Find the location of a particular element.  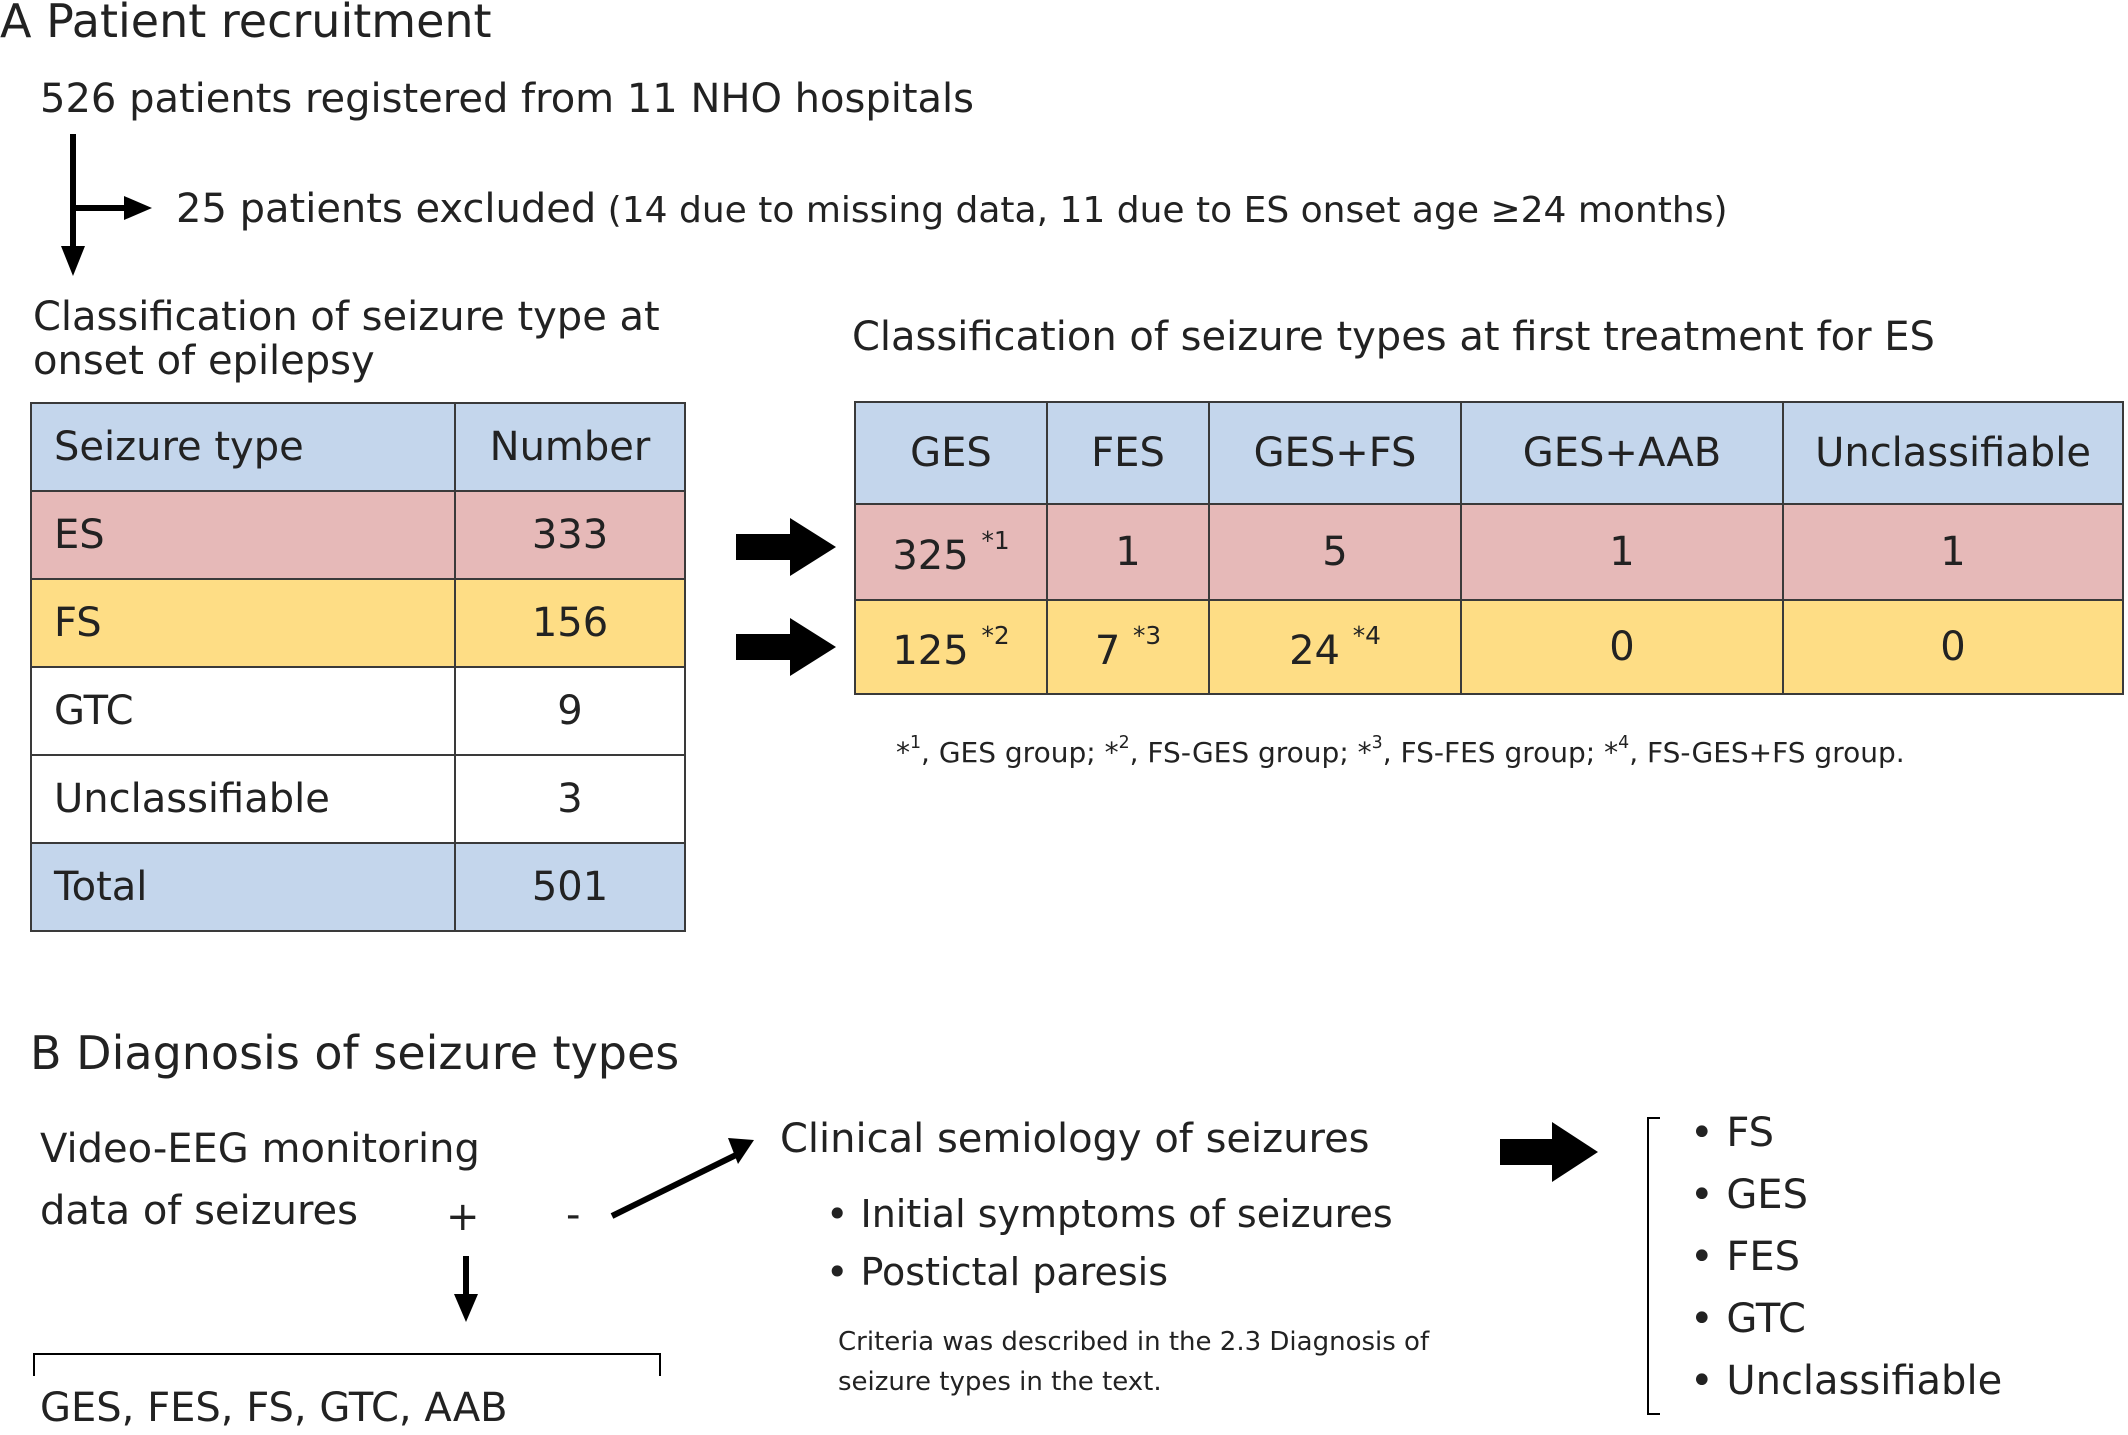

onset-heading-line-2: onset of epilepsy is located at coordinates (204, 361).